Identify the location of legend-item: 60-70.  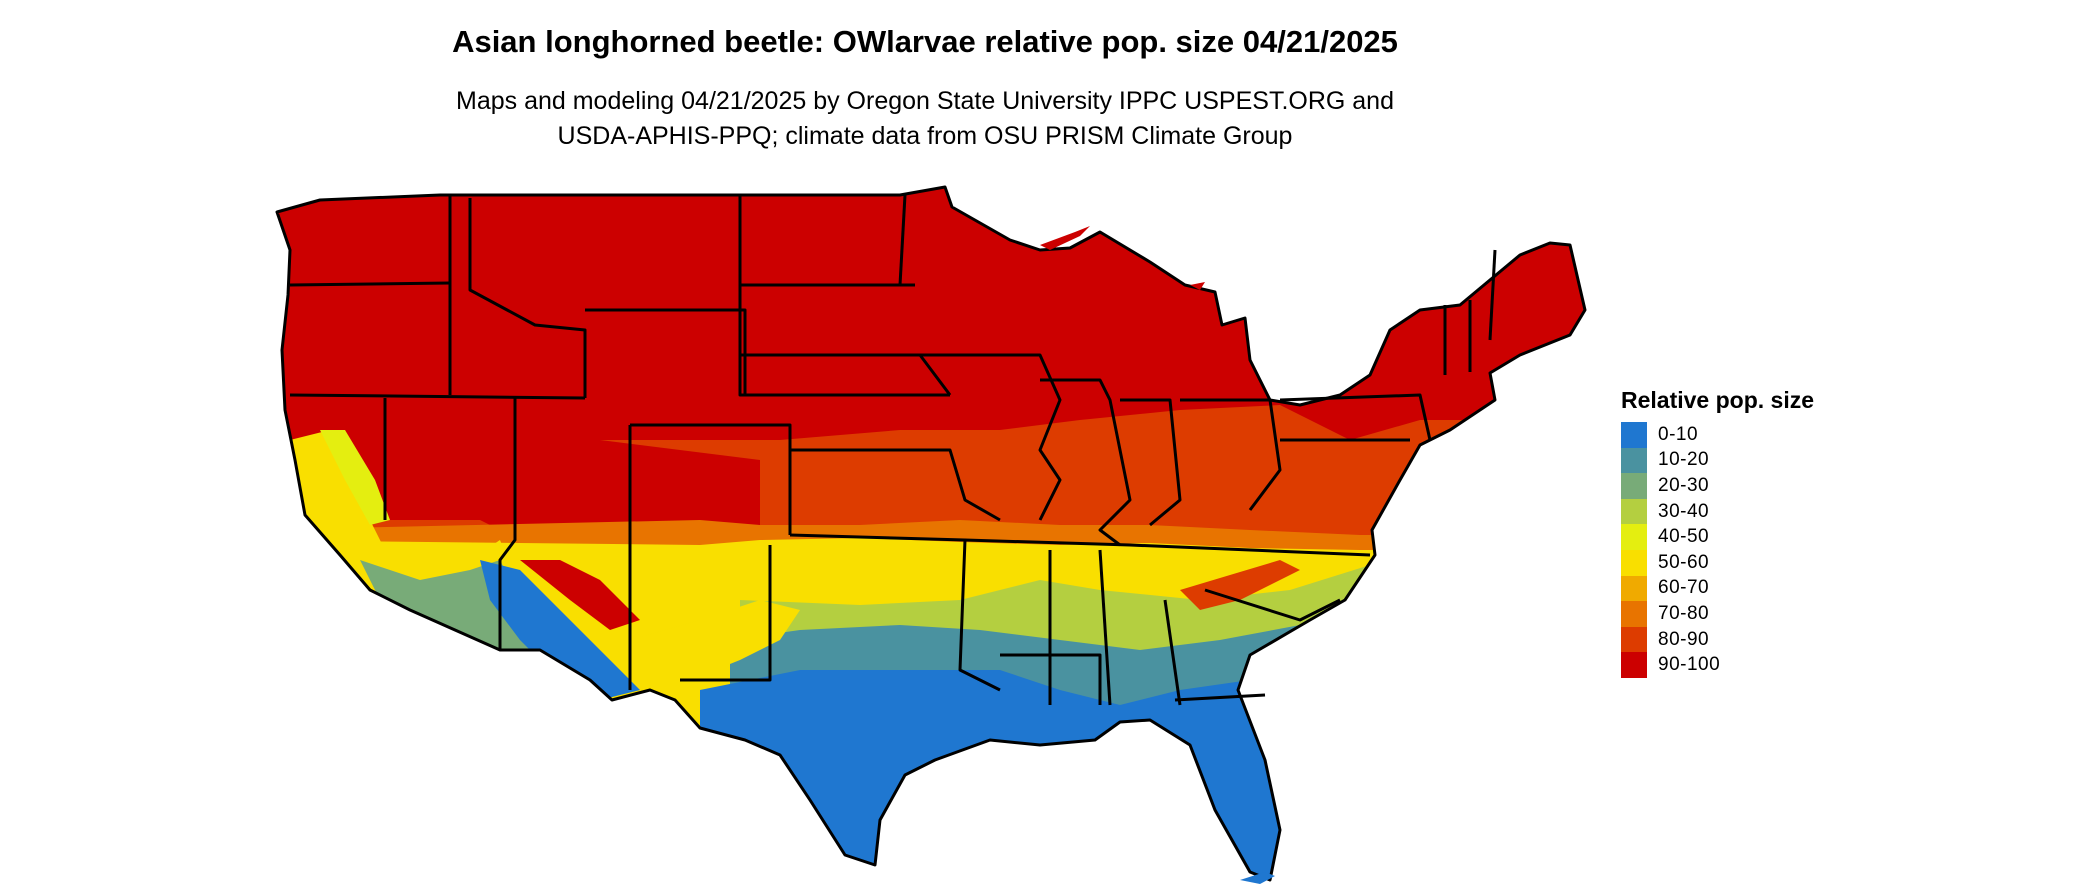
(1717, 588).